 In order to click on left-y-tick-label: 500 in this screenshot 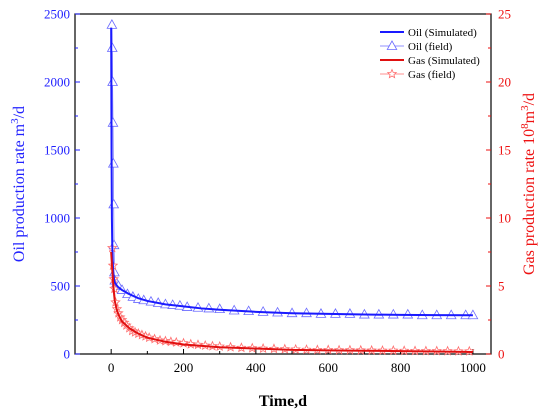, I will do `click(61, 286)`.